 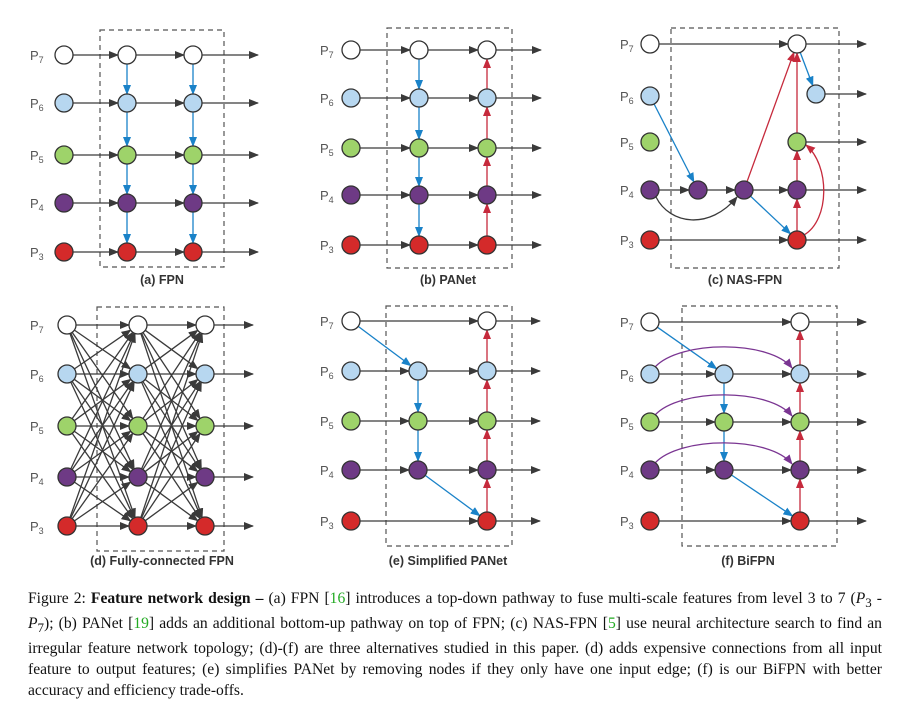 What do you see at coordinates (193, 155) in the screenshot?
I see `node-a-out-p5` at bounding box center [193, 155].